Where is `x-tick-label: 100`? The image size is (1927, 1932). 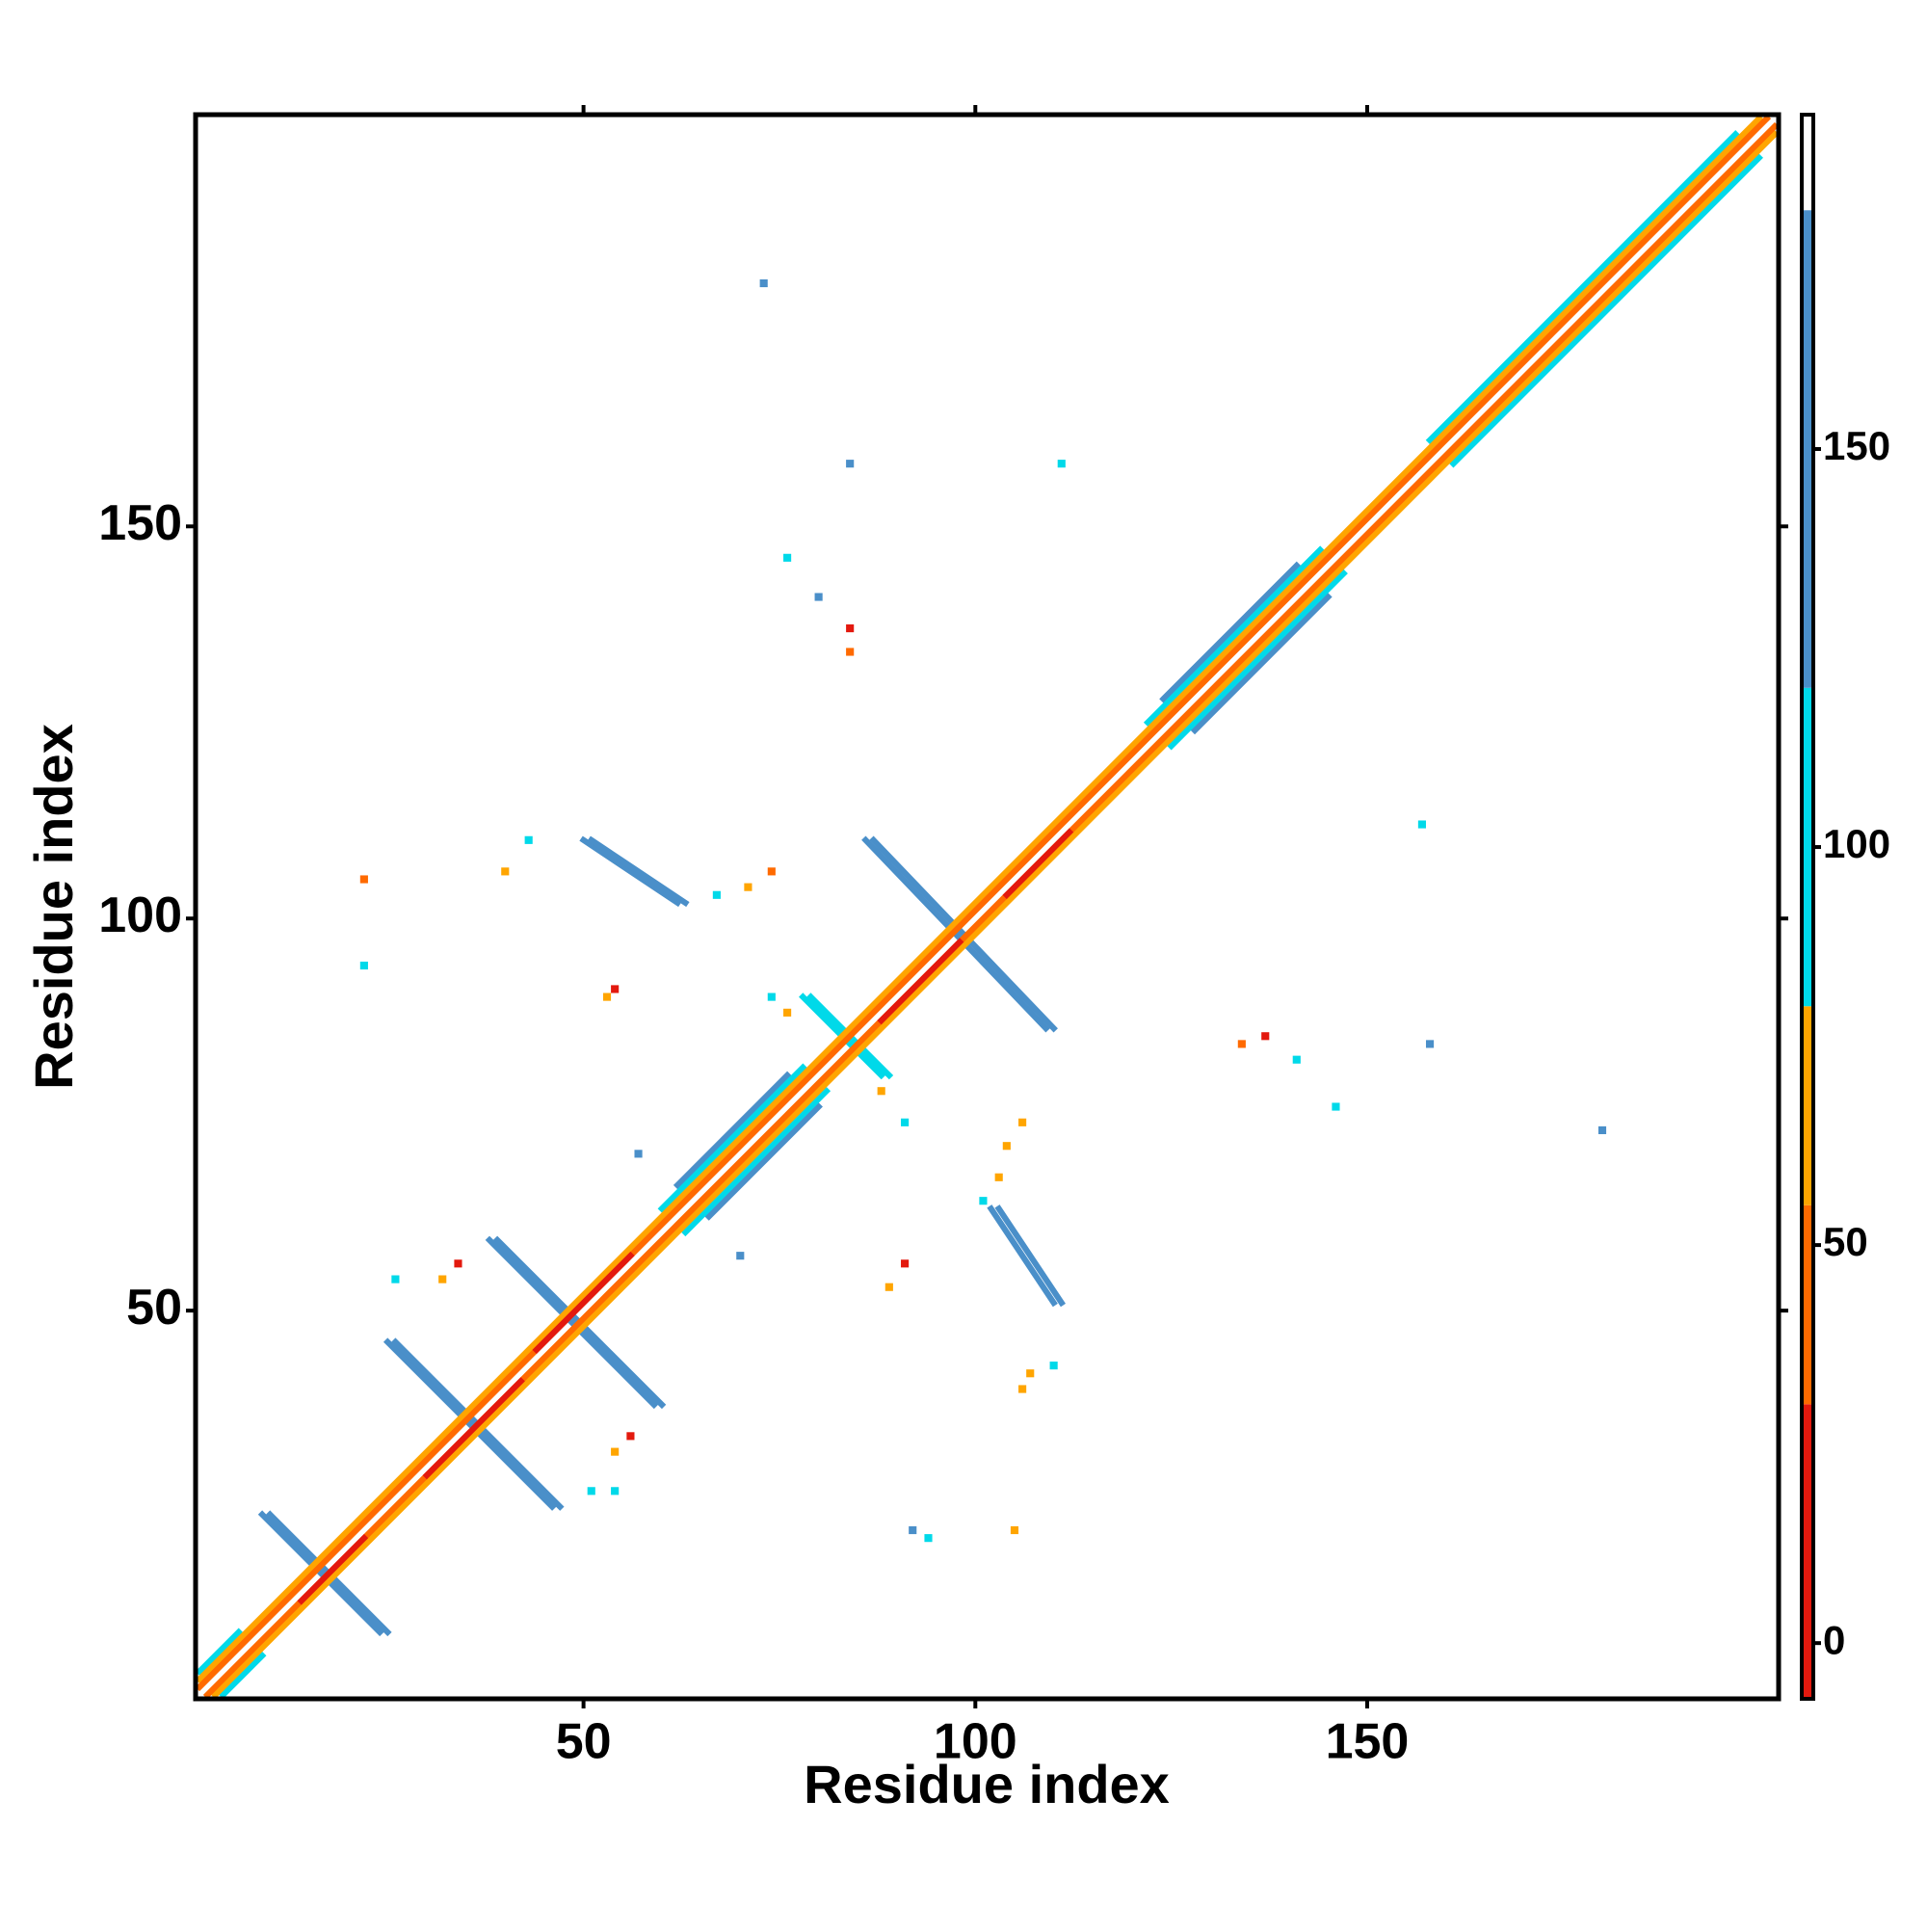
x-tick-label: 100 is located at coordinates (975, 1742).